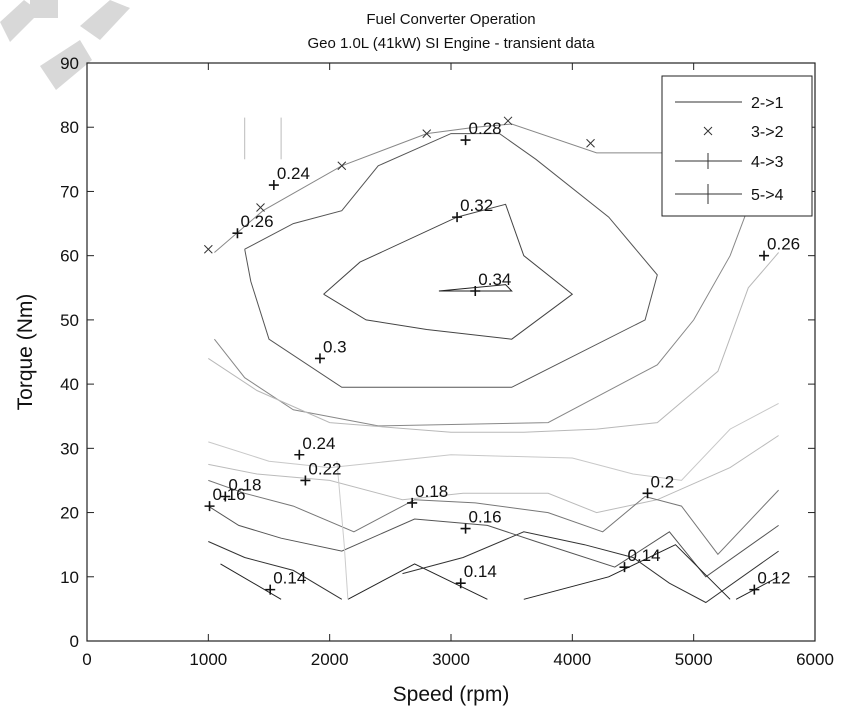  Describe the element at coordinates (451, 694) in the screenshot. I see `x-axis-label: Speed (rpm)` at that location.